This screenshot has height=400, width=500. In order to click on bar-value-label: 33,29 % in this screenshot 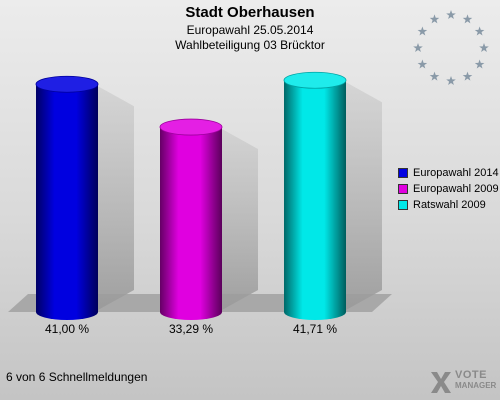, I will do `click(191, 329)`.